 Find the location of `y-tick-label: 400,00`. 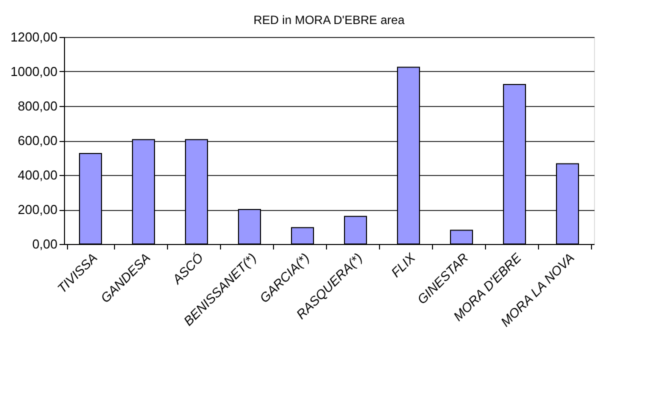

y-tick-label: 400,00 is located at coordinates (38, 175).